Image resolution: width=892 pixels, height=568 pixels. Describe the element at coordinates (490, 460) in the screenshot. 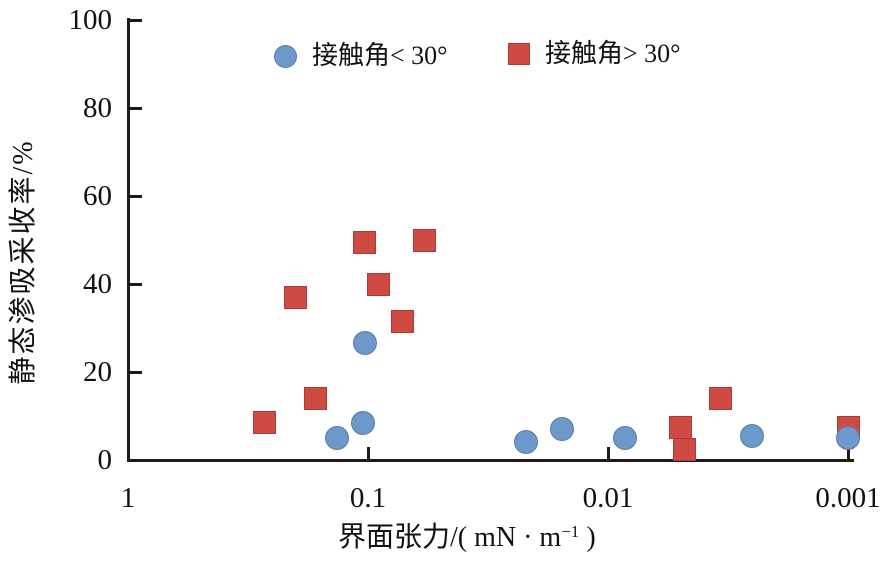

I see `x-axis` at that location.